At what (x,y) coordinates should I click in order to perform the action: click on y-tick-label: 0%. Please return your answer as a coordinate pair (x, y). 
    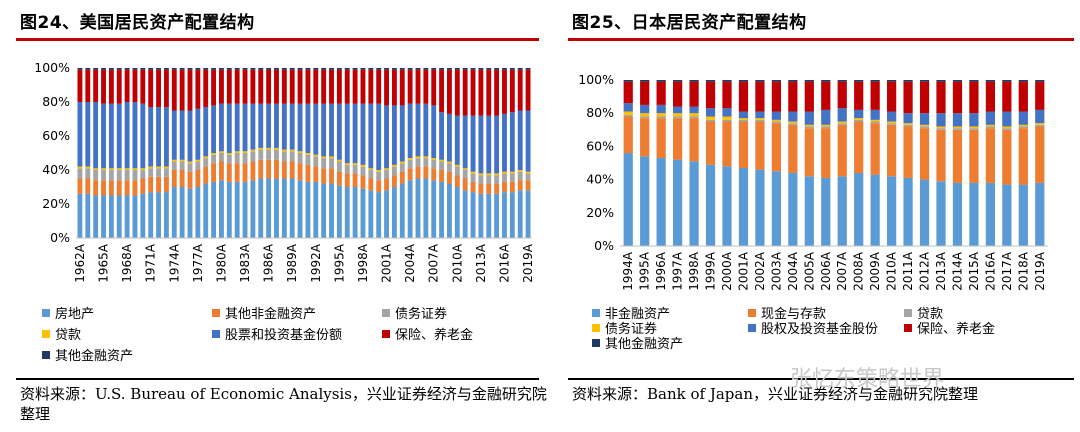
    Looking at the image, I should click on (60, 237).